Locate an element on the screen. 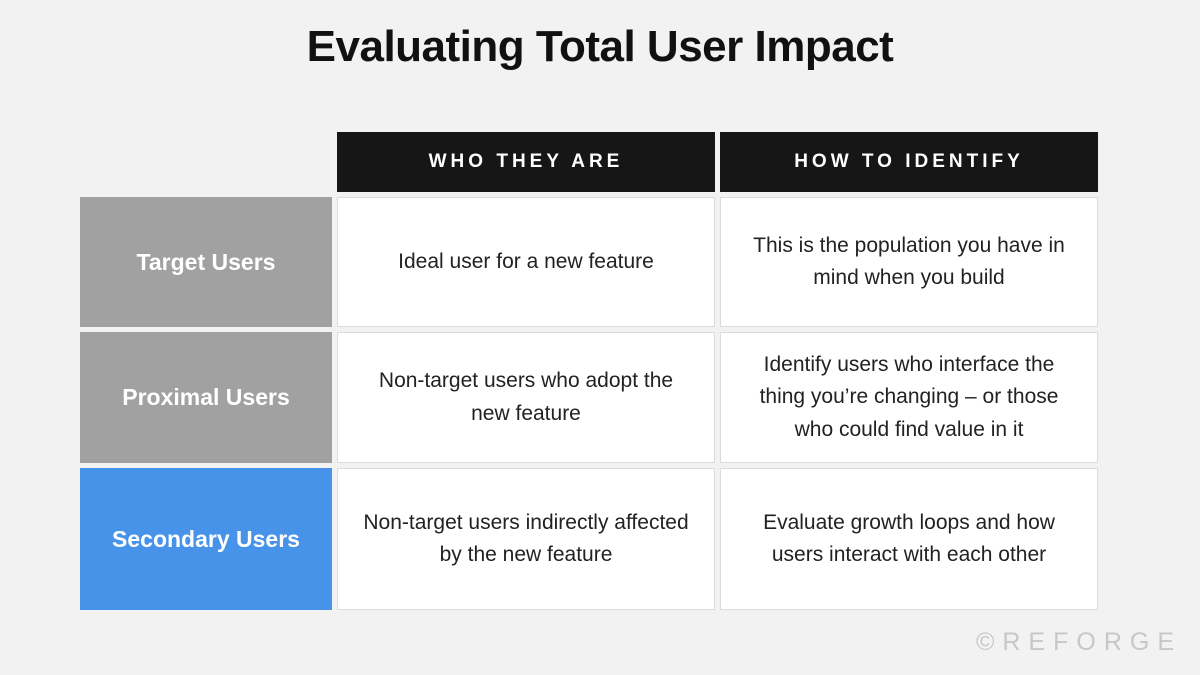 The height and width of the screenshot is (675, 1200). page-title: Evaluating Total User Impact is located at coordinates (600, 46).